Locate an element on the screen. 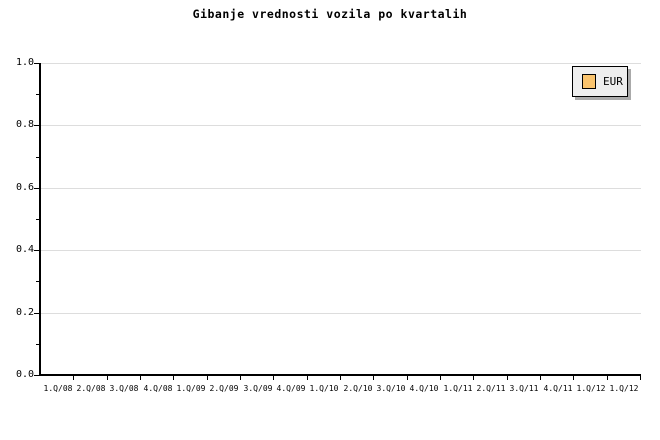  x-category-label: 4.Q/11 is located at coordinates (558, 388).